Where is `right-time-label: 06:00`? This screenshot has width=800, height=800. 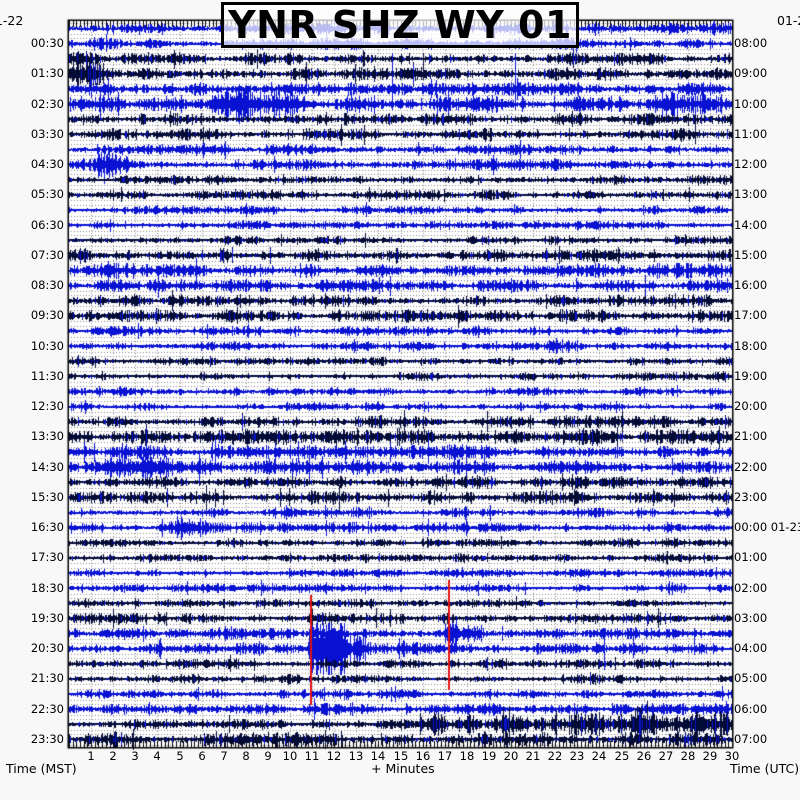 right-time-label: 06:00 is located at coordinates (751, 709).